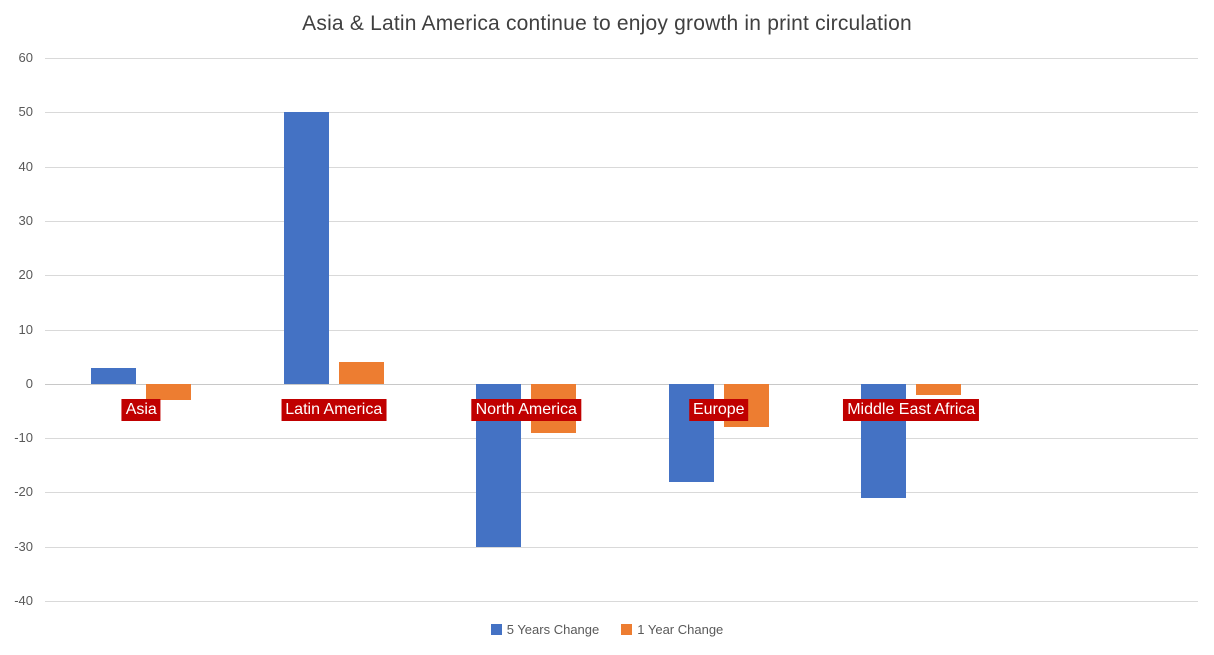 Image resolution: width=1214 pixels, height=655 pixels. What do you see at coordinates (23, 438) in the screenshot?
I see `y-tick-label--10: -10` at bounding box center [23, 438].